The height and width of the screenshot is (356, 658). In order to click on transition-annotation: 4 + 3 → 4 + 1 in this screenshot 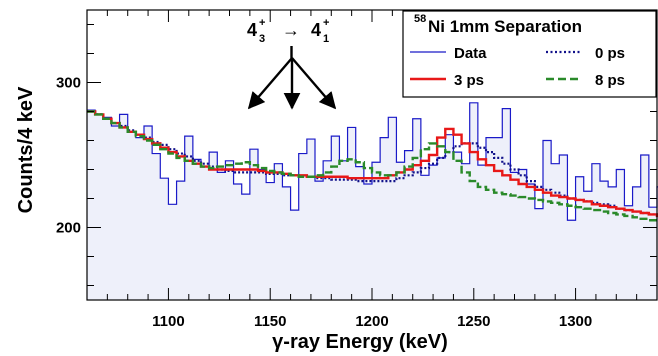, I will do `click(292, 63)`.